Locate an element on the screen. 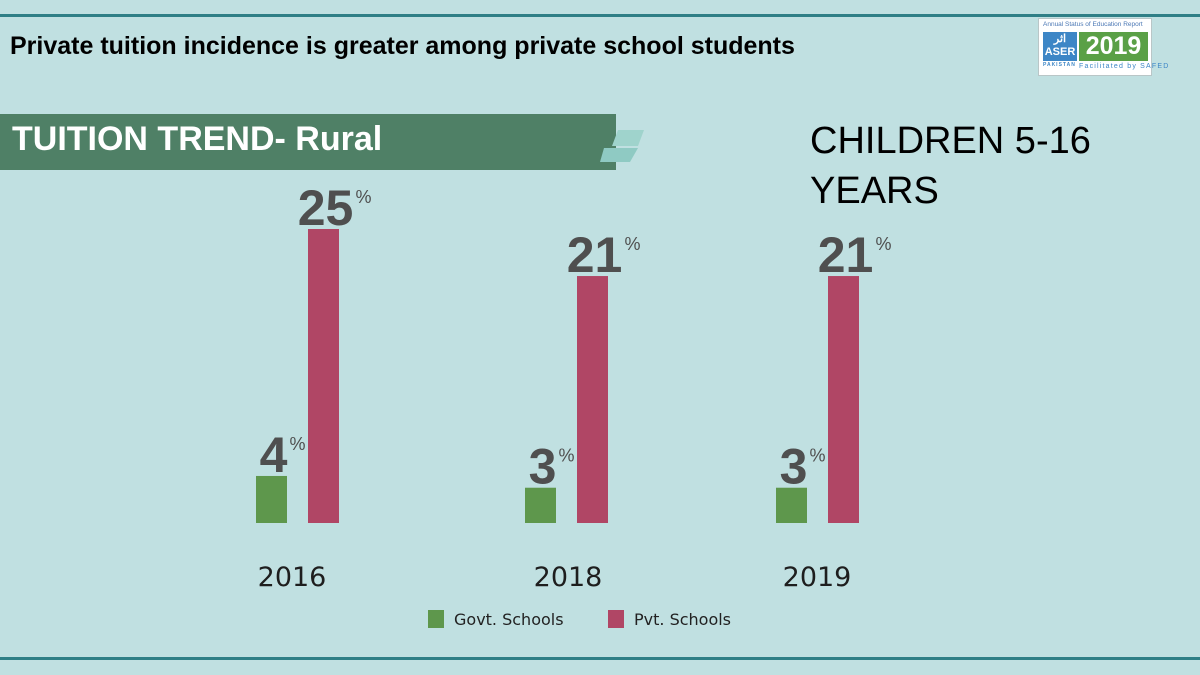 This screenshot has height=675, width=1200. value-label-pvt-2016: 25 is located at coordinates (326, 208).